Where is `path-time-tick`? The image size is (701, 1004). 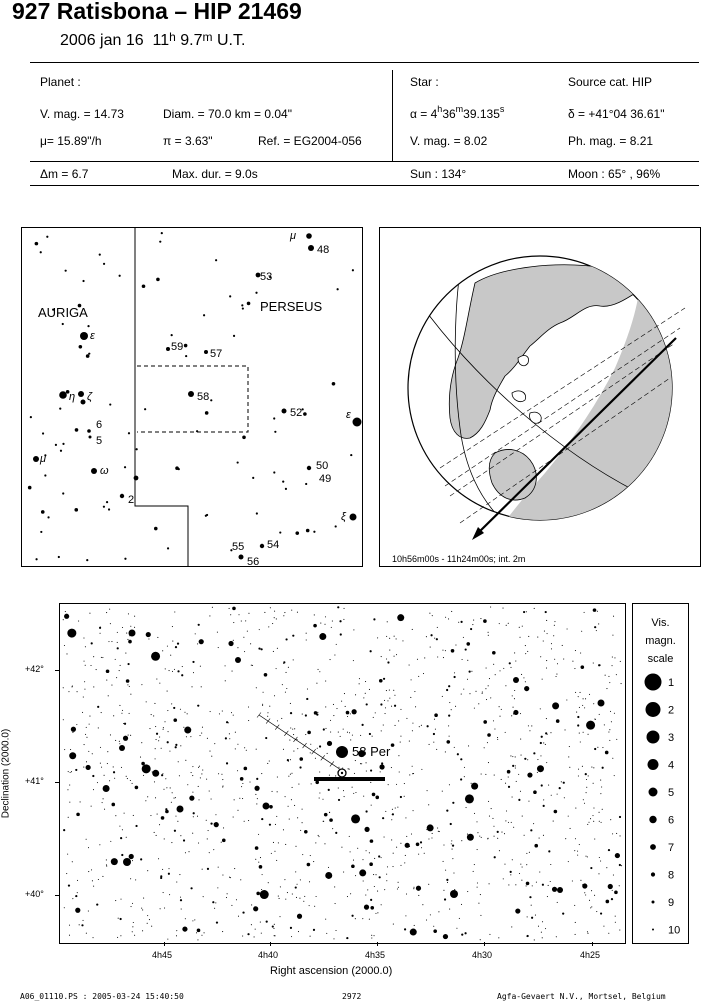
path-time-tick is located at coordinates (286, 733).